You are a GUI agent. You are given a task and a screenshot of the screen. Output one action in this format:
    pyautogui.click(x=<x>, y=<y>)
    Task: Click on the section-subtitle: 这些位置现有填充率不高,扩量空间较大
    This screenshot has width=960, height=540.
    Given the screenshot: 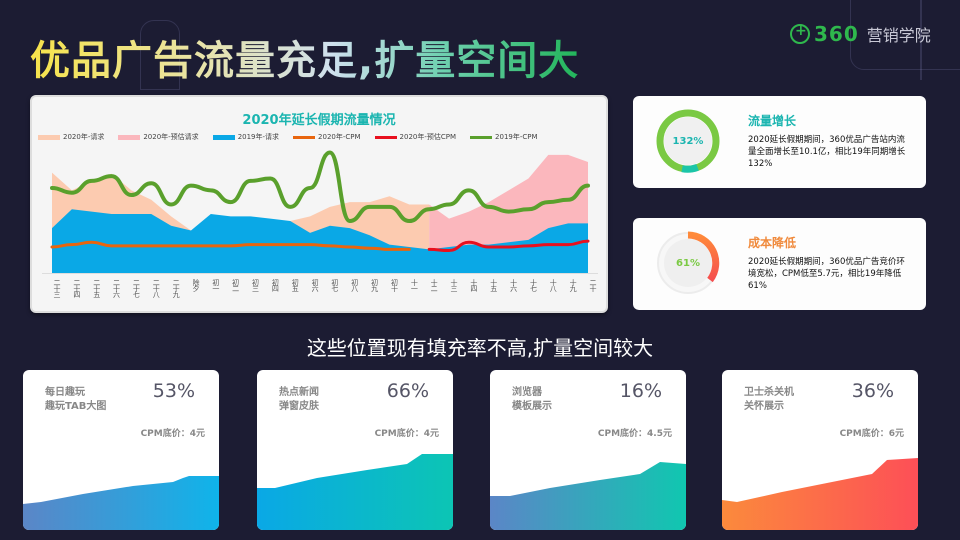 What is the action you would take?
    pyautogui.click(x=480, y=348)
    